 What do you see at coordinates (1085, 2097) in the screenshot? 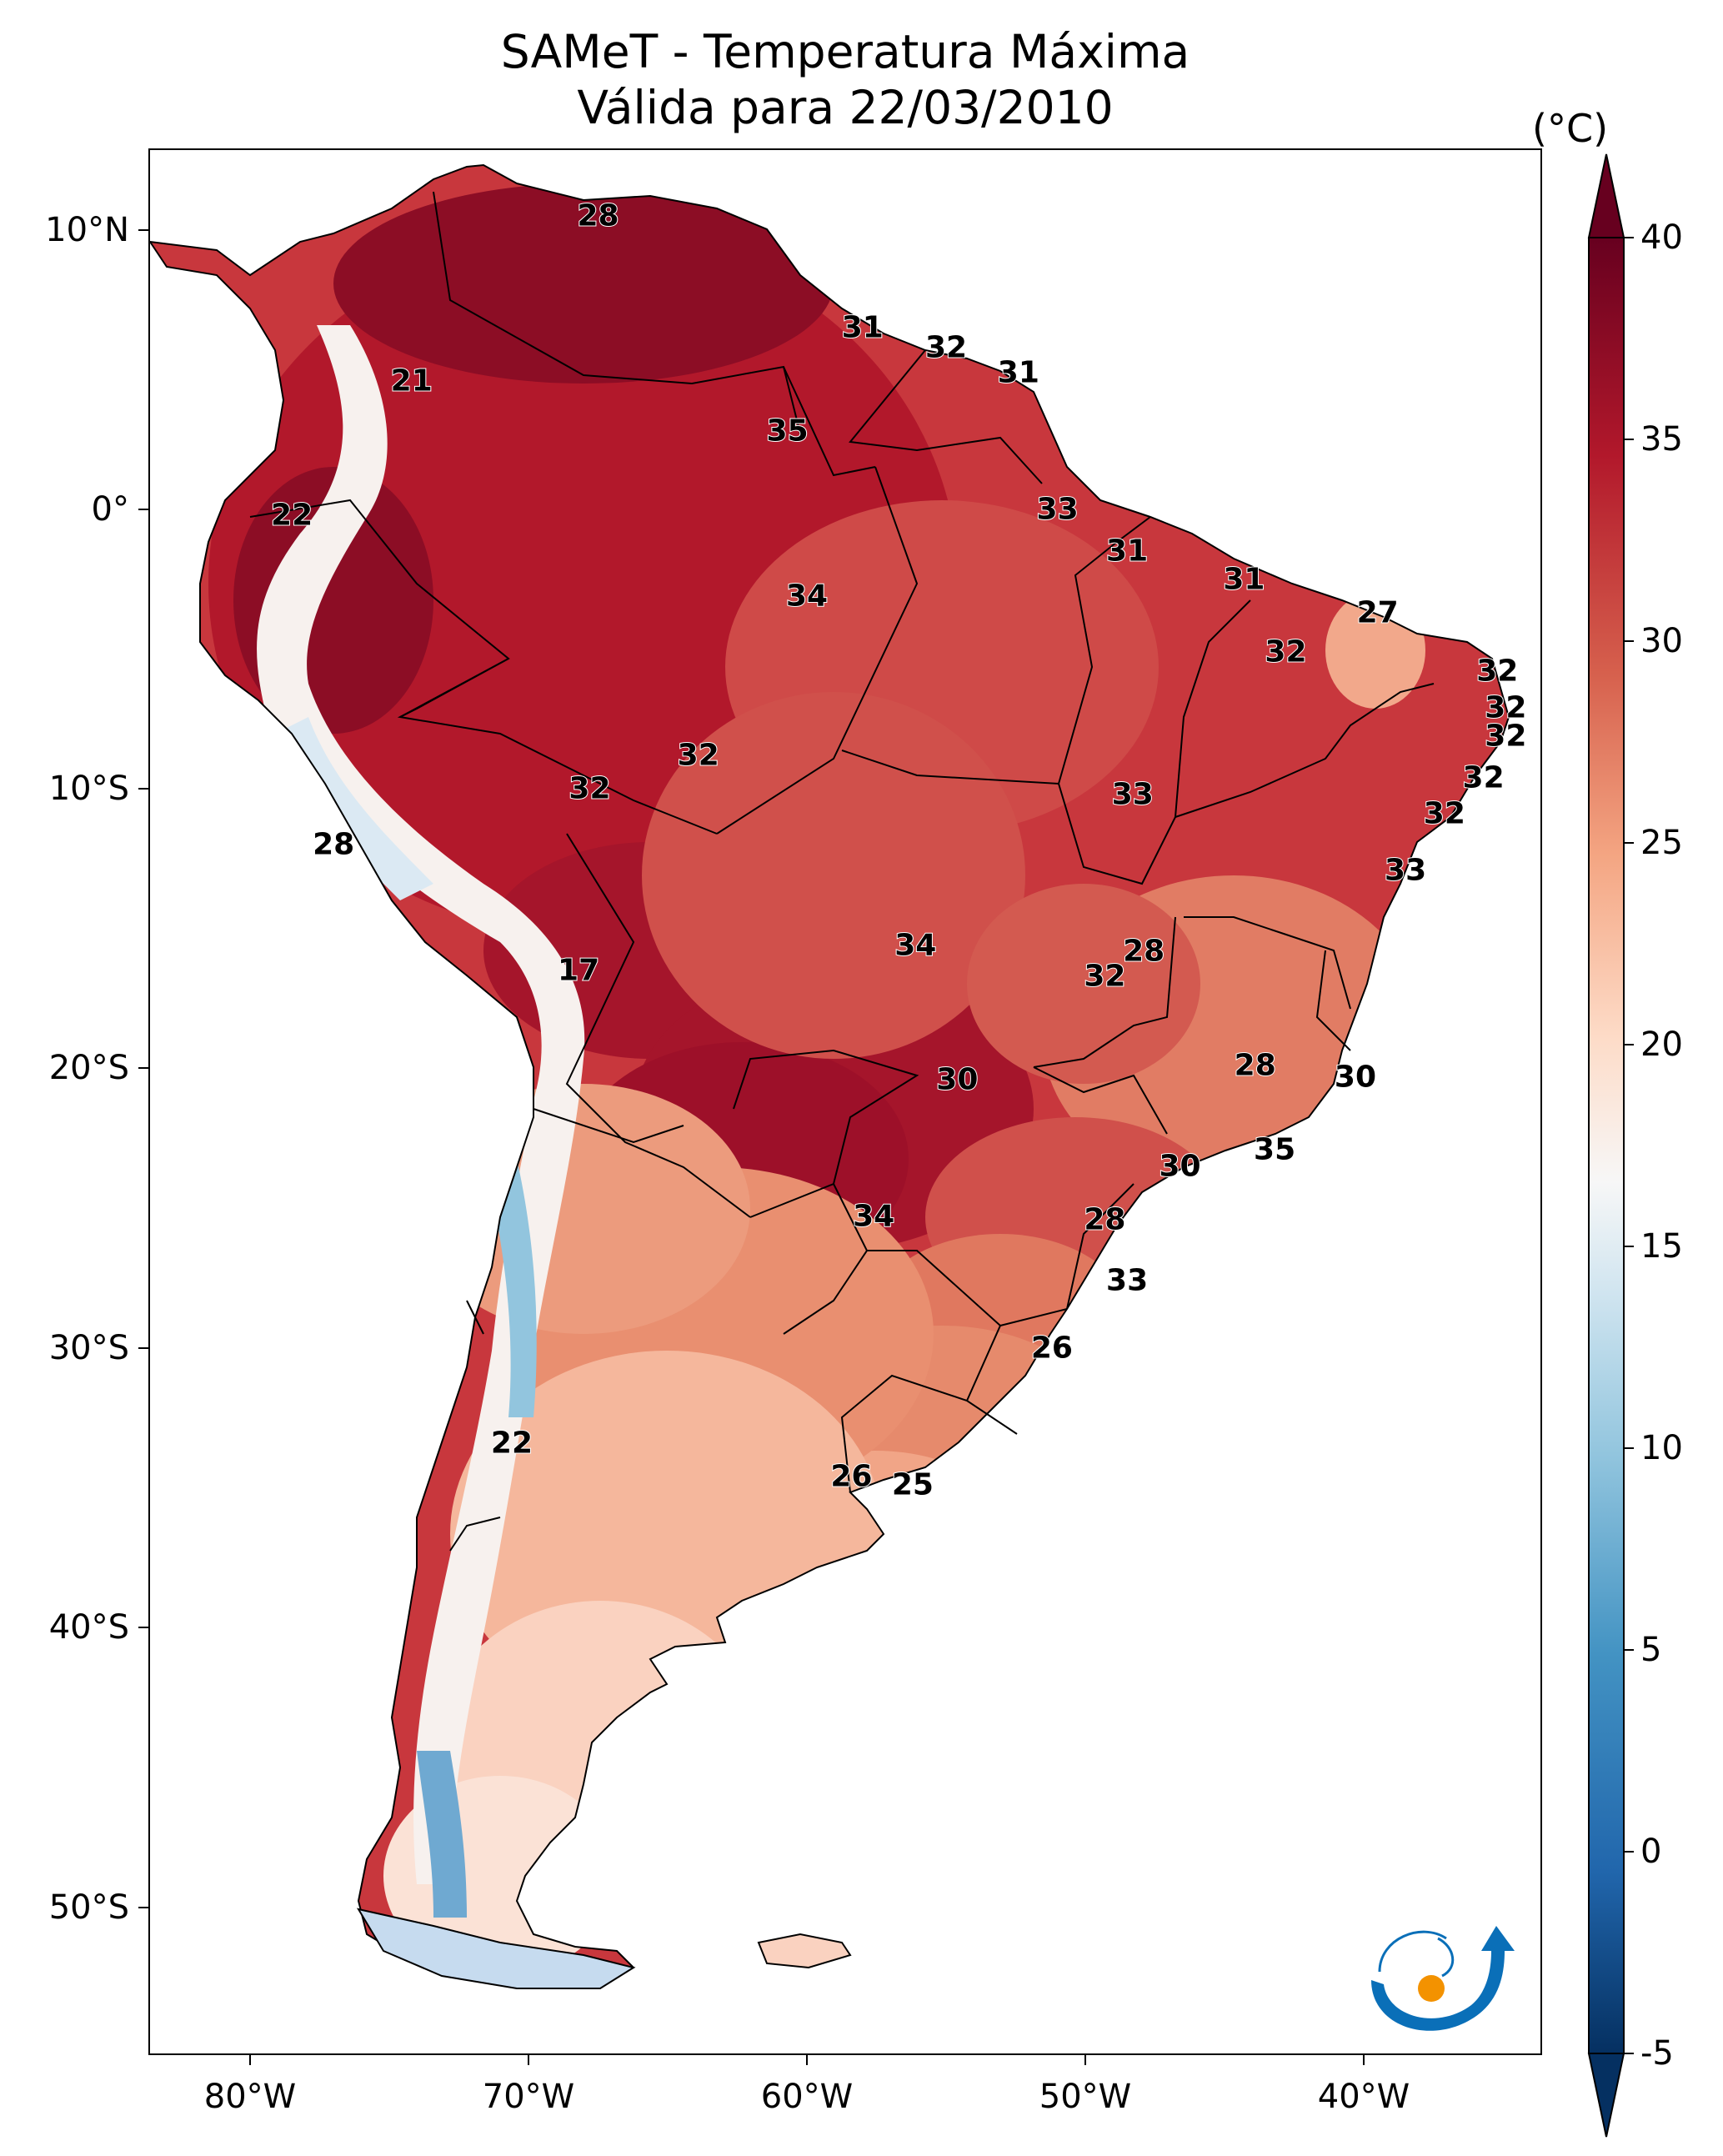
I see `lon-label: 50°W` at bounding box center [1085, 2097].